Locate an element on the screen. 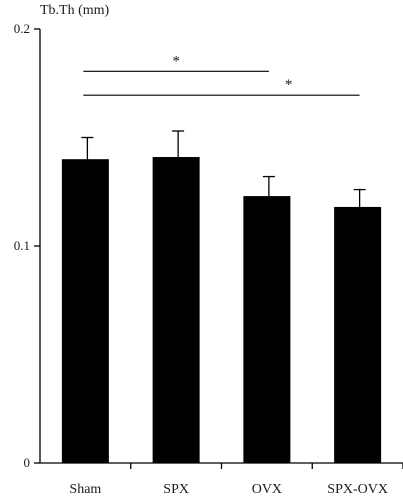 The width and height of the screenshot is (403, 500). x-tick-label: Sham is located at coordinates (85, 489).